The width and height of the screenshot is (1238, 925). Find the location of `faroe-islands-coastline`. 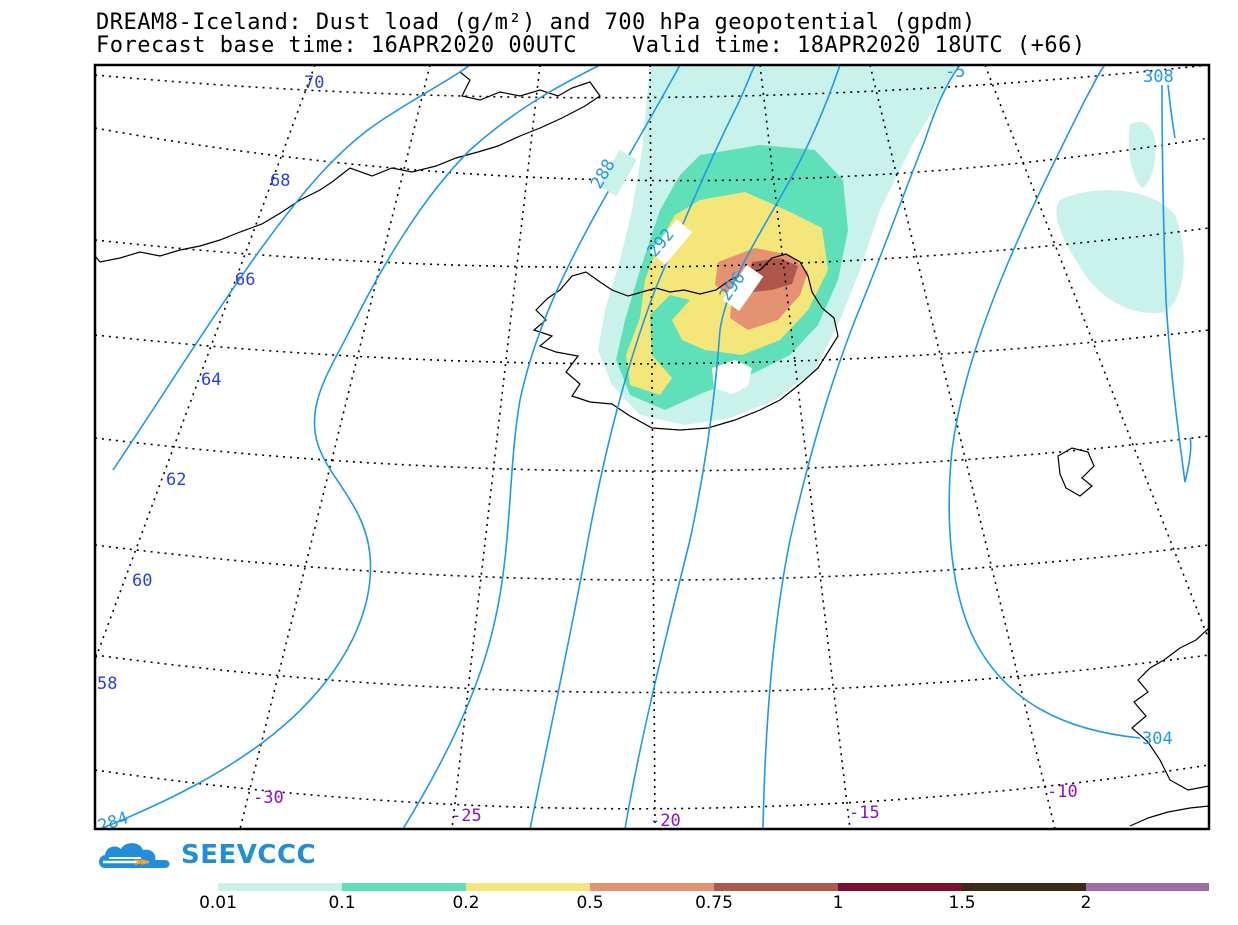

faroe-islands-coastline is located at coordinates (1076, 472).